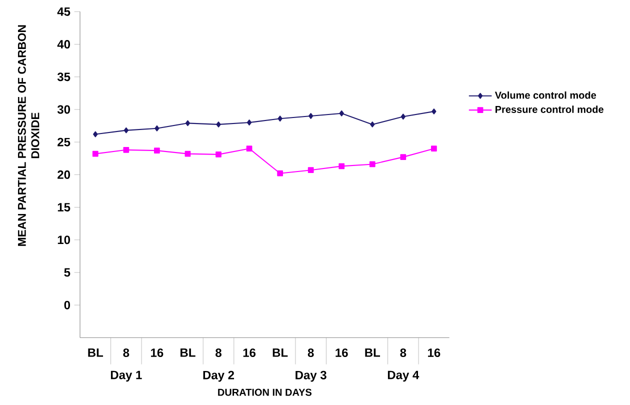 Image resolution: width=630 pixels, height=405 pixels. I want to click on text: Day 4, so click(404, 376).